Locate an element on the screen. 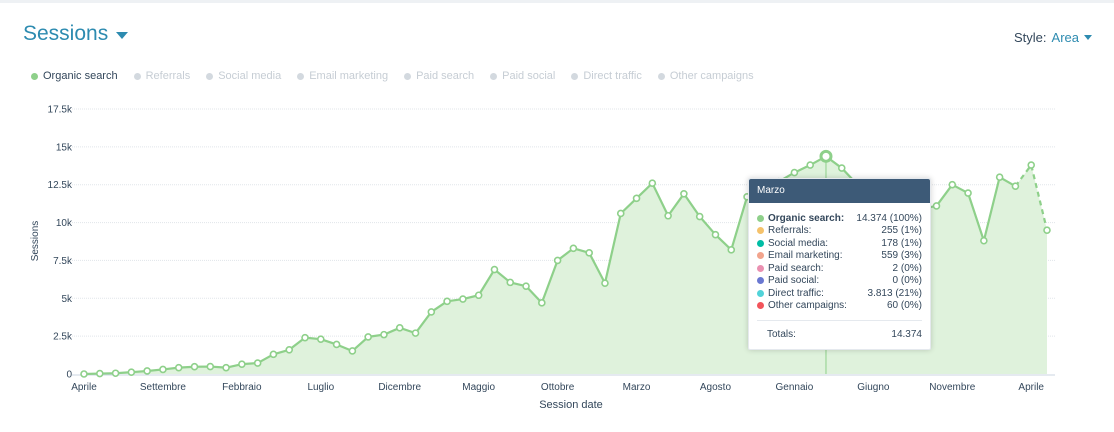 The width and height of the screenshot is (1114, 432). tooltip-total-label: Totals: is located at coordinates (781, 334).